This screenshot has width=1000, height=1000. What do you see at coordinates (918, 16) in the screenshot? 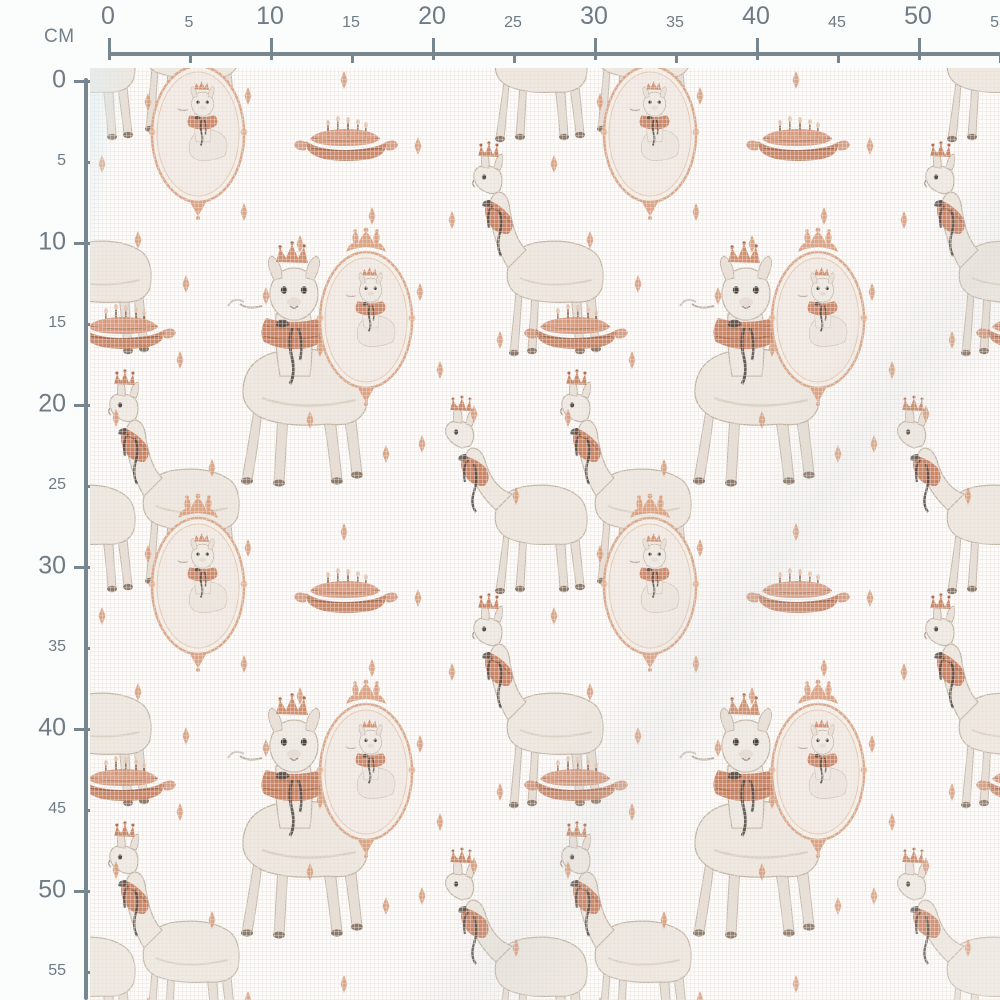
I see `ruler-number-50: 50` at bounding box center [918, 16].